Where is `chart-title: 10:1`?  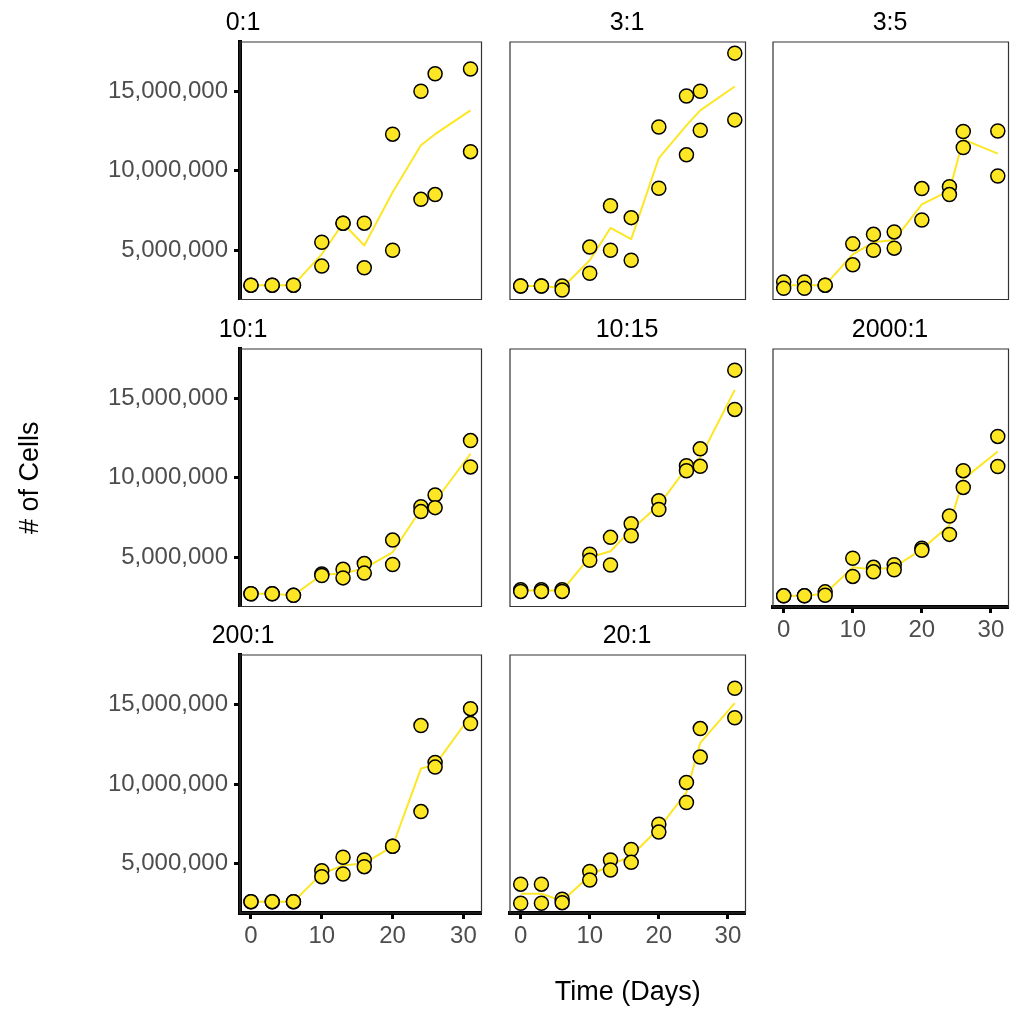 chart-title: 10:1 is located at coordinates (243, 327).